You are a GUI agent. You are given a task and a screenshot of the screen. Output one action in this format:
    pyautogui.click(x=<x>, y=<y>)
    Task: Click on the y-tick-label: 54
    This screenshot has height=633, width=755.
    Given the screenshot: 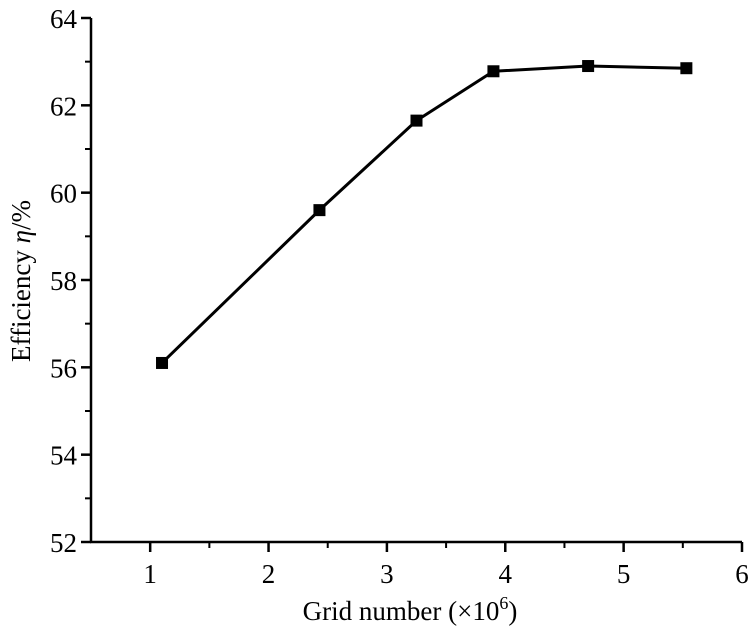 What is the action you would take?
    pyautogui.click(x=64, y=456)
    